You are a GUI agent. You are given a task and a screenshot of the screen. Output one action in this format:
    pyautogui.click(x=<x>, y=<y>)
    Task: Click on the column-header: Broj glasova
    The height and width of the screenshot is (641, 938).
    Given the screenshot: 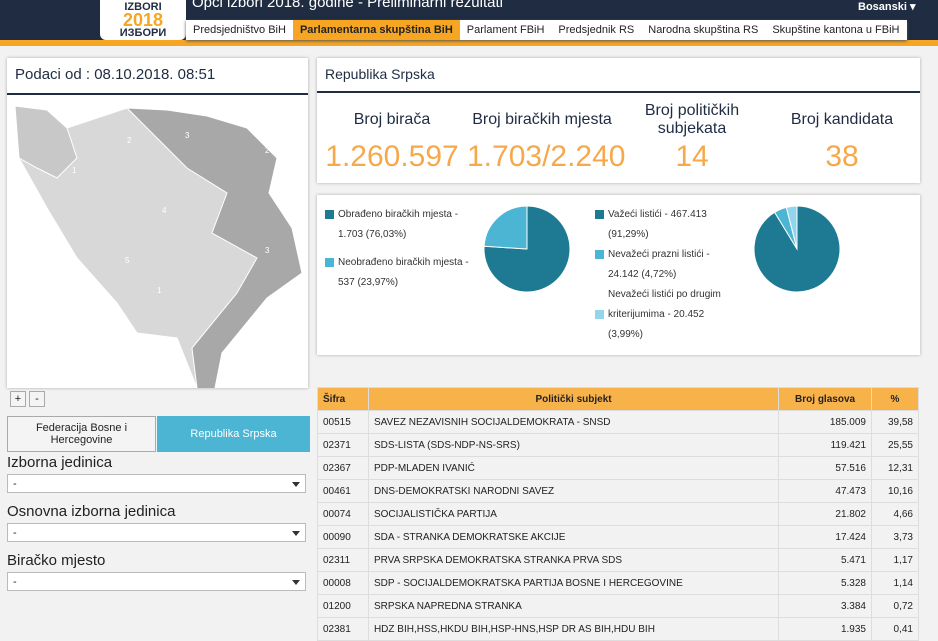 What is the action you would take?
    pyautogui.click(x=825, y=399)
    